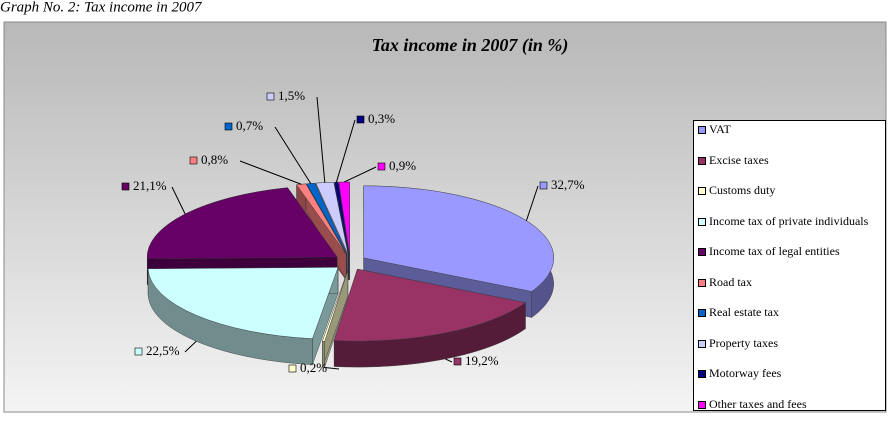 This screenshot has width=888, height=428. I want to click on legend-label: VAT, so click(720, 129).